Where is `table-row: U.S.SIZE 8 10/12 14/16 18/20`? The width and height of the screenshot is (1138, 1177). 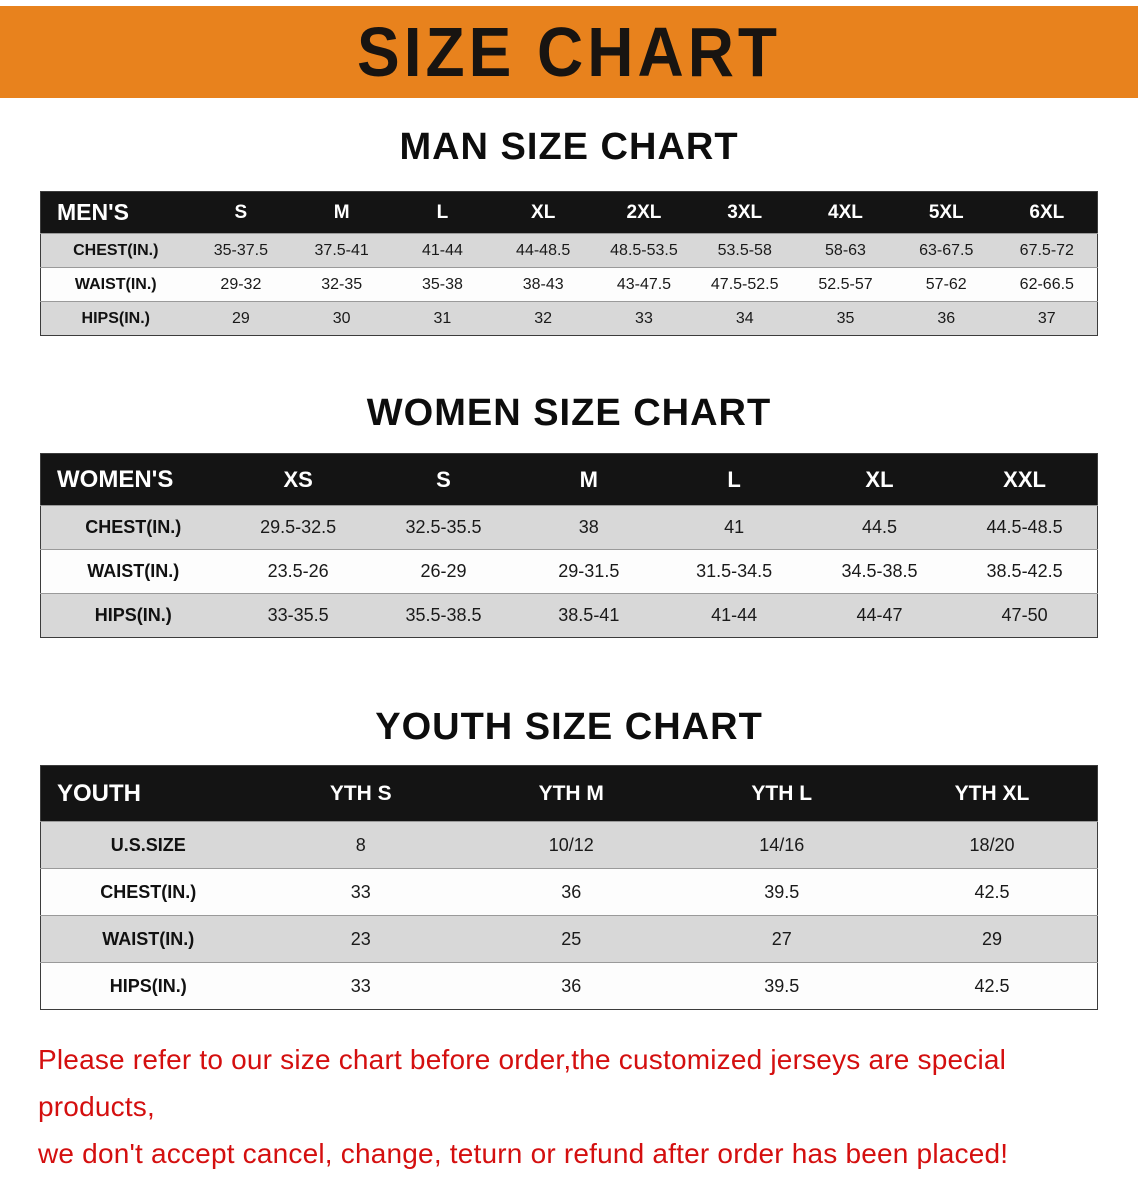
table-row: U.S.SIZE 8 10/12 14/16 18/20 is located at coordinates (569, 845).